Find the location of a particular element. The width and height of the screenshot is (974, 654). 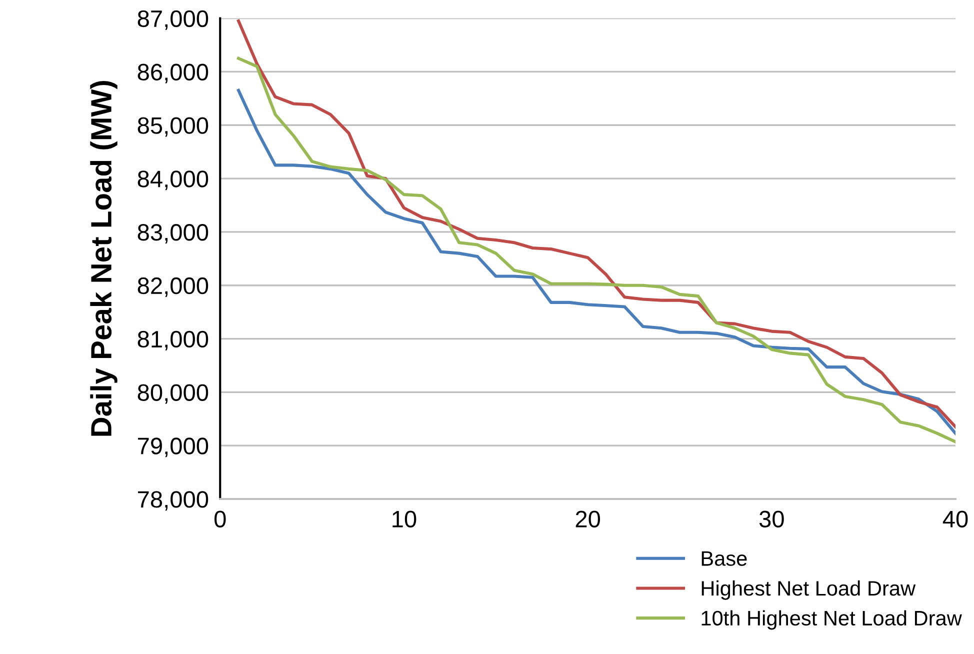

y-axis-title: Daily Peak Net Load (MW) is located at coordinates (104, 258).